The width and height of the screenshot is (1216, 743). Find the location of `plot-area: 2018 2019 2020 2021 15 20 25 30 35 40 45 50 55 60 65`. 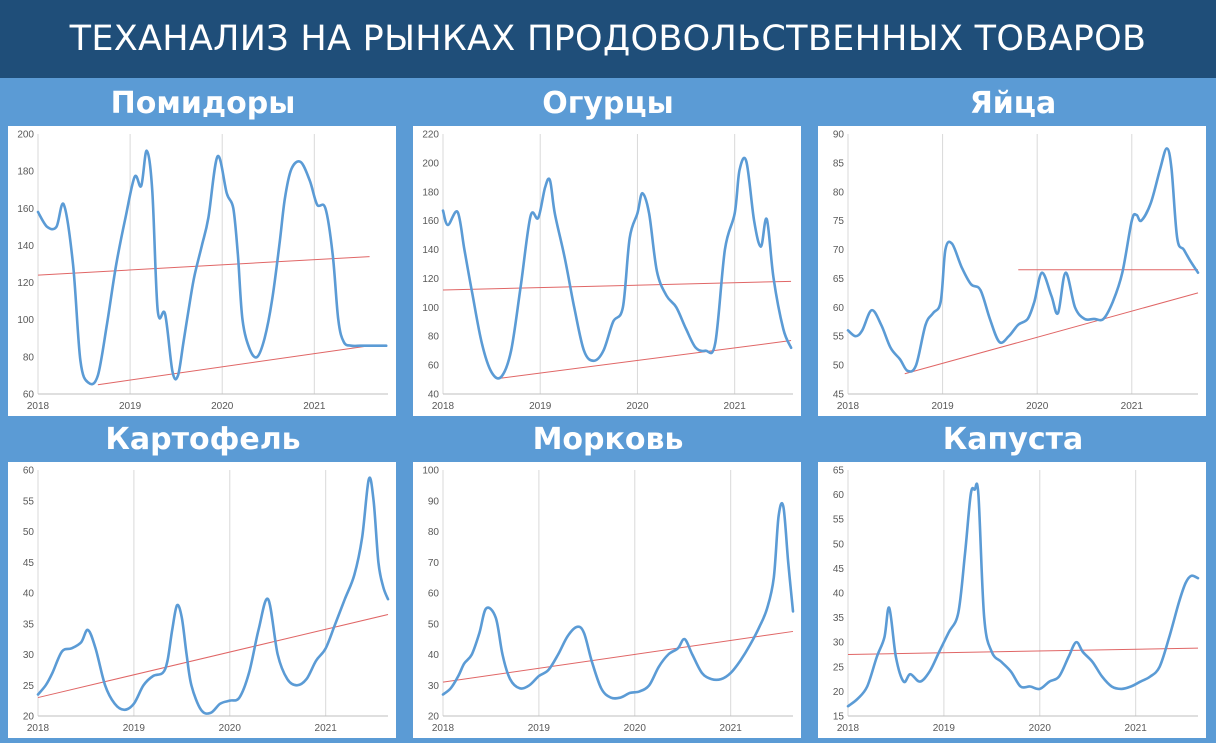

plot-area: 2018 2019 2020 2021 15 20 25 30 35 40 45 50 55 60 65 is located at coordinates (1012, 600).